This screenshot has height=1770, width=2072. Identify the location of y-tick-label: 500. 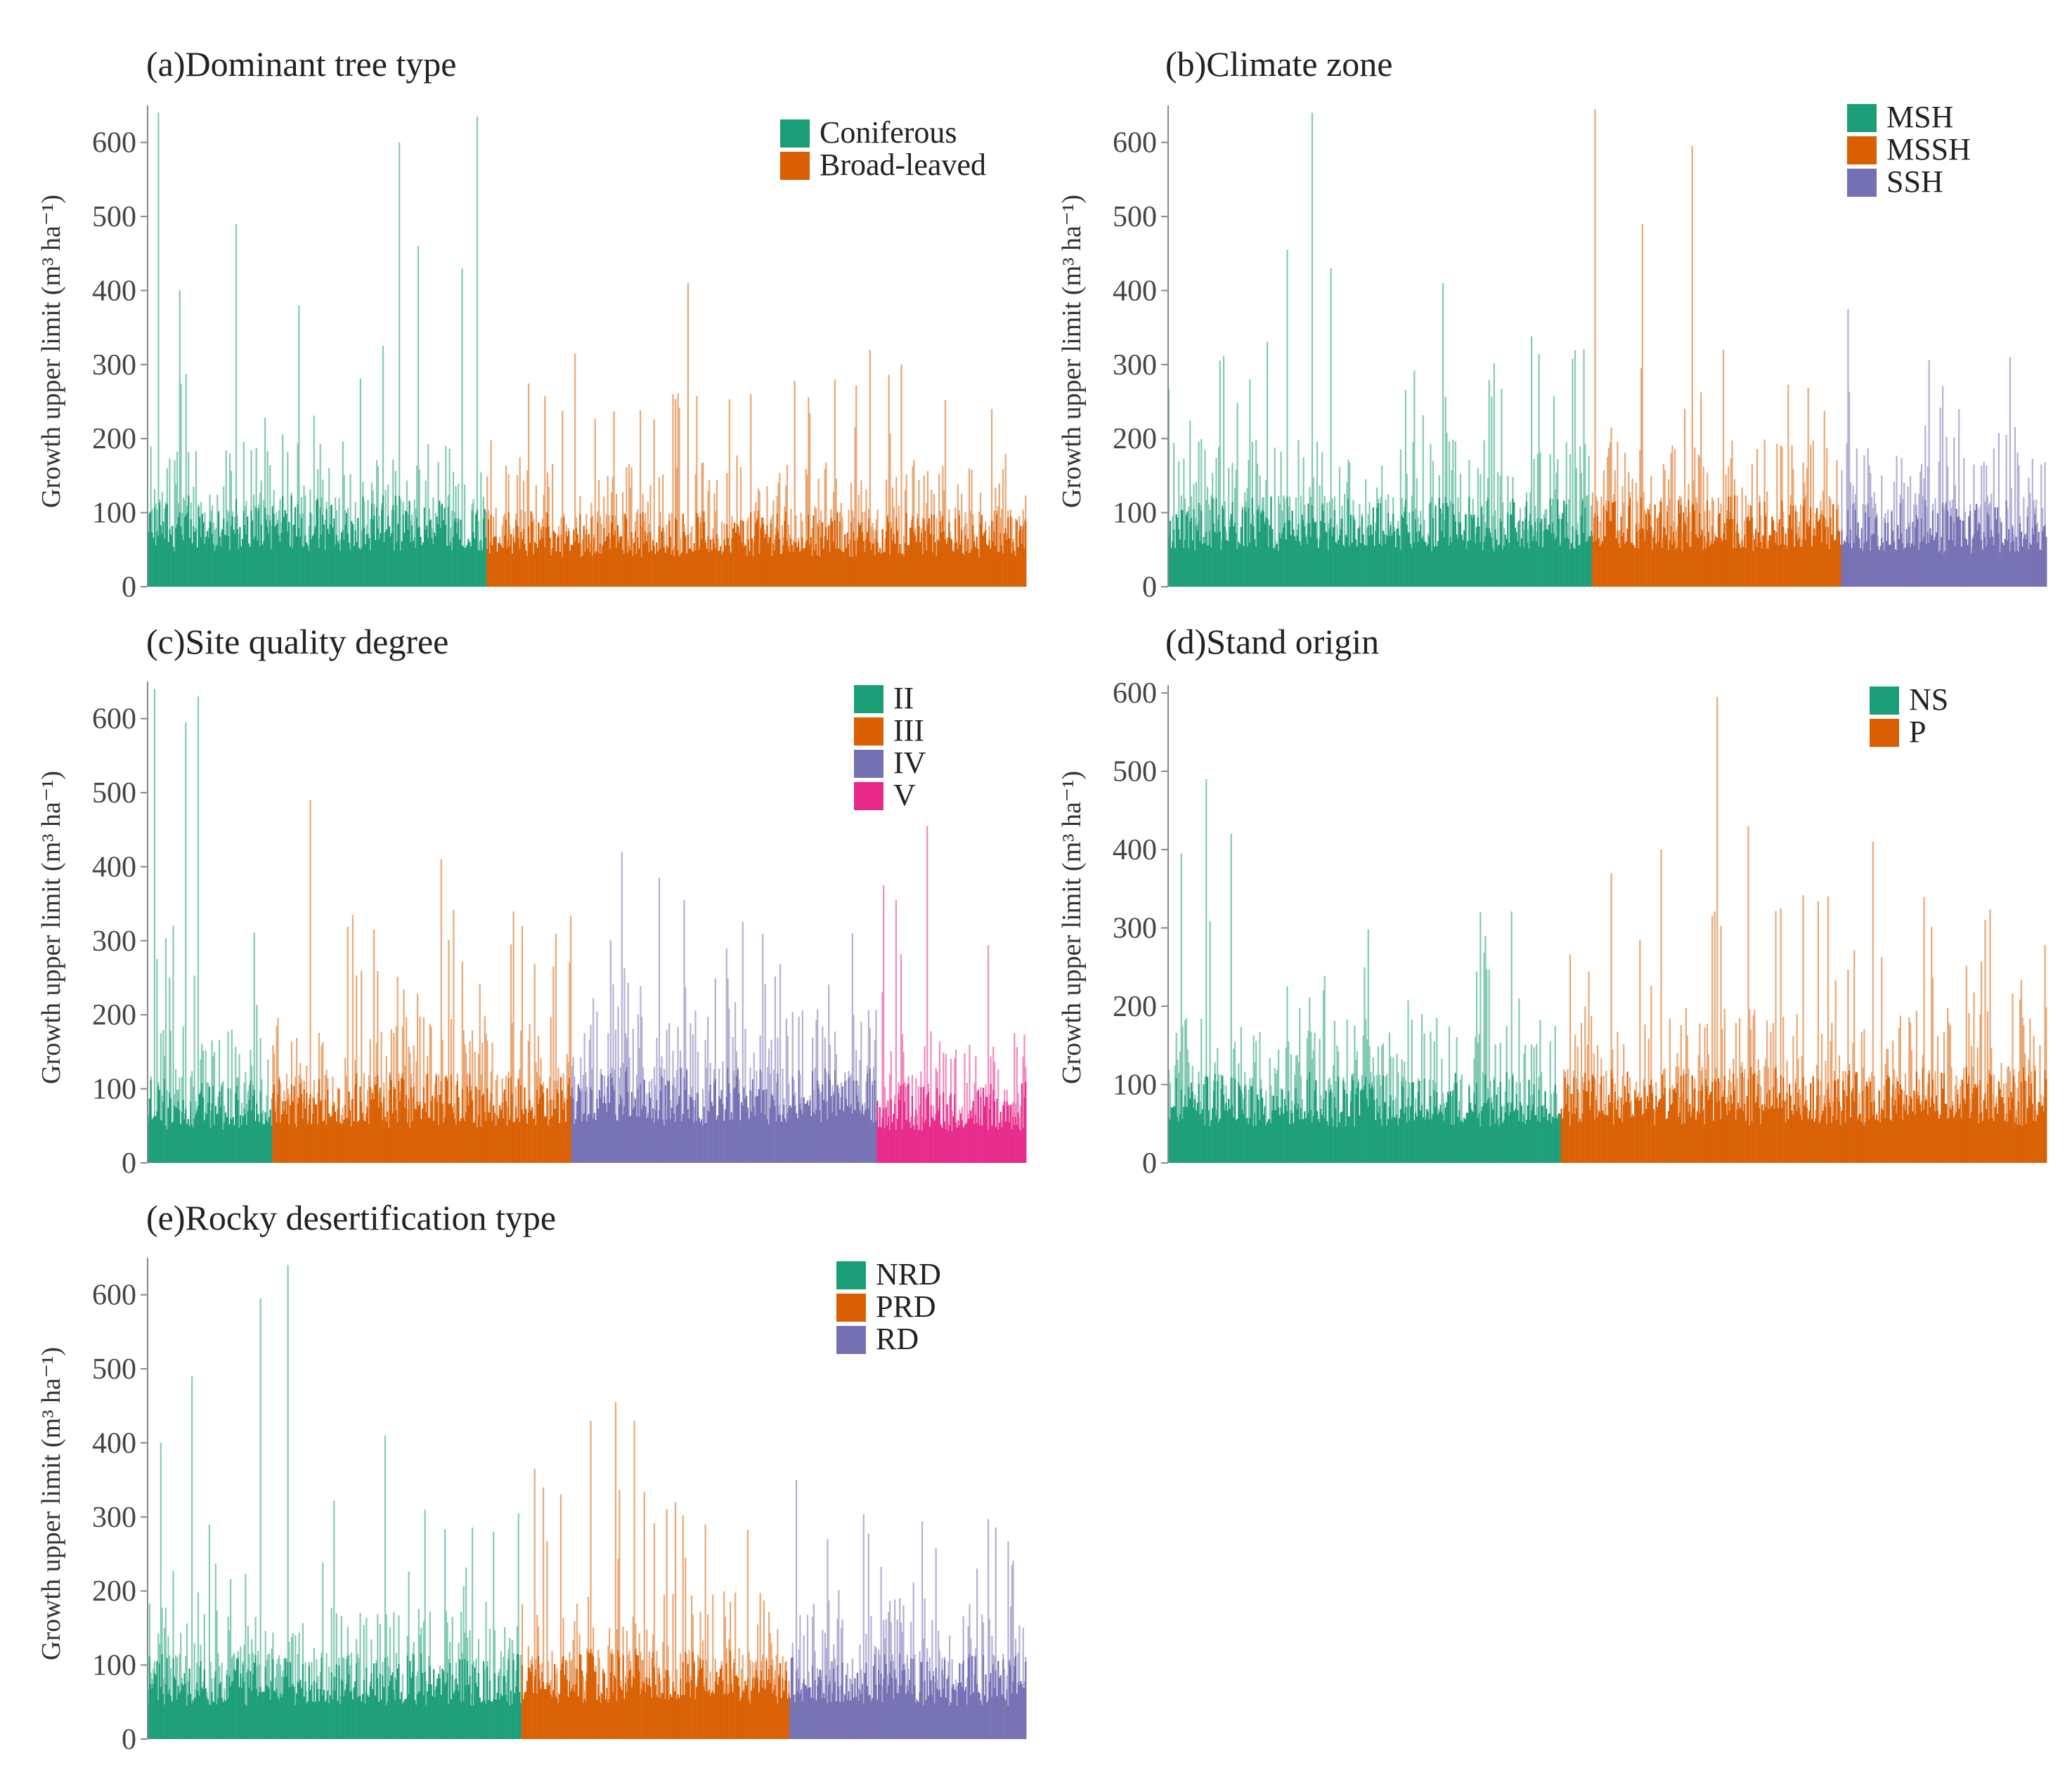
(1135, 217).